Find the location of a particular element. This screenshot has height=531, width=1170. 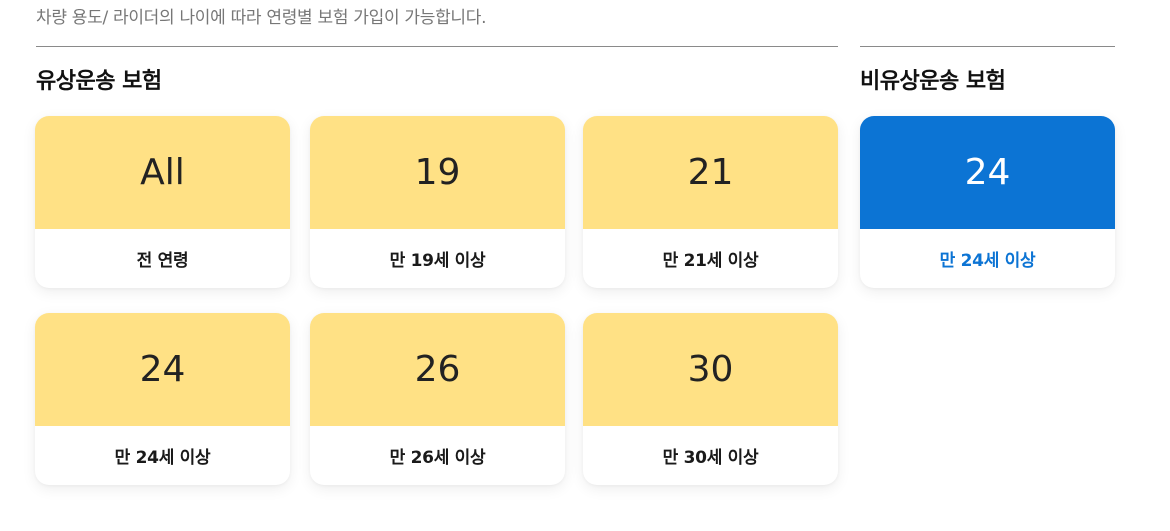

section-non-paid-transport: 비유상운송 보험 is located at coordinates (987, 70).